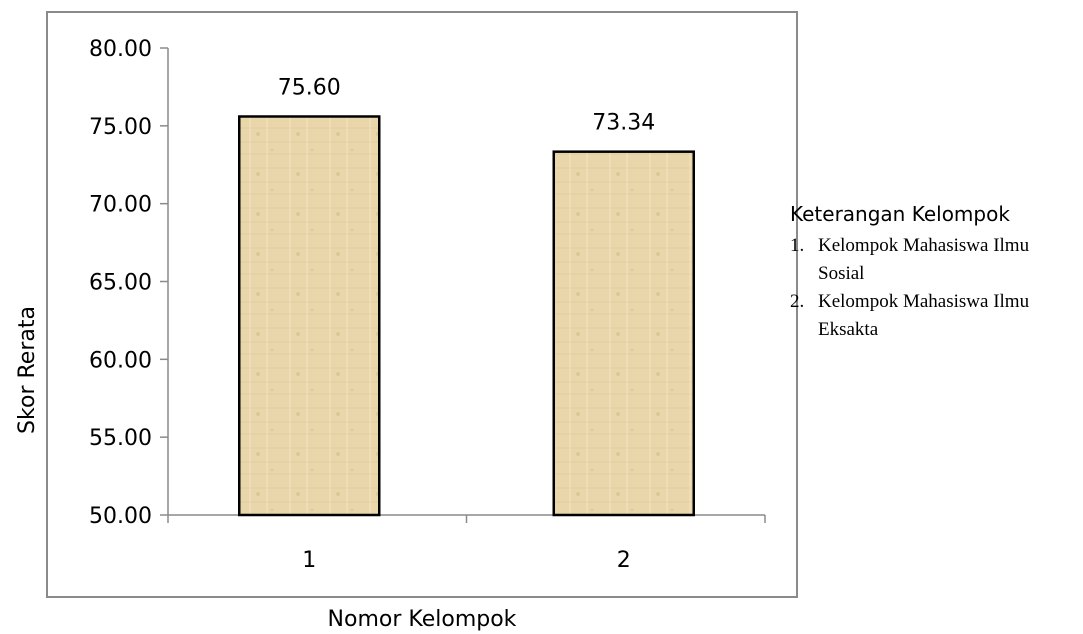 This screenshot has width=1083, height=634. What do you see at coordinates (120, 438) in the screenshot?
I see `y-tick-label: 55.00` at bounding box center [120, 438].